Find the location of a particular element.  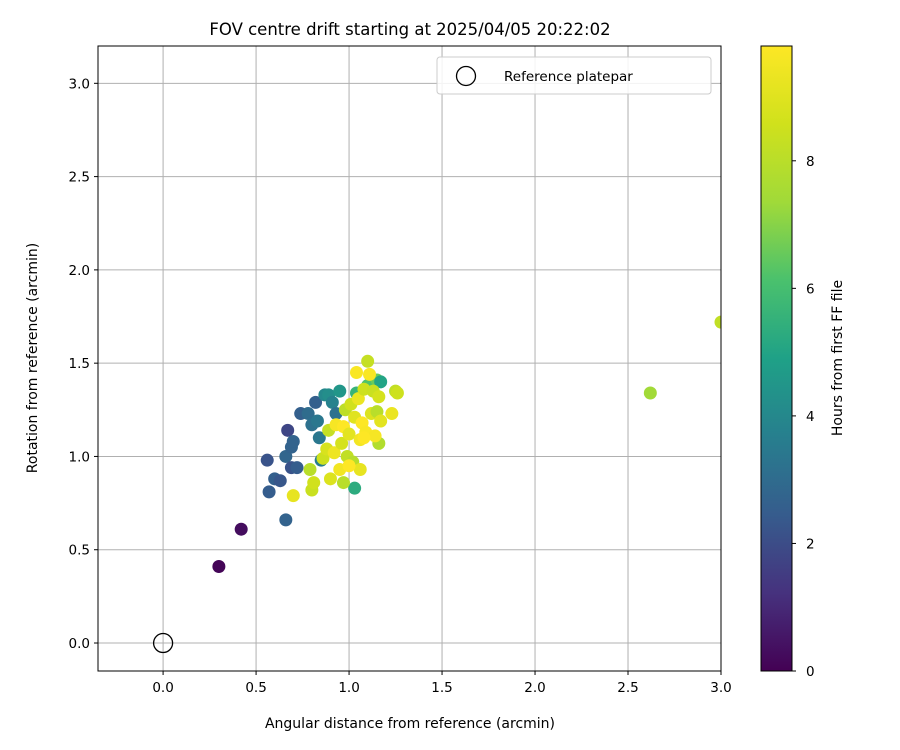

x-tick-label: 2.0 is located at coordinates (534, 688).